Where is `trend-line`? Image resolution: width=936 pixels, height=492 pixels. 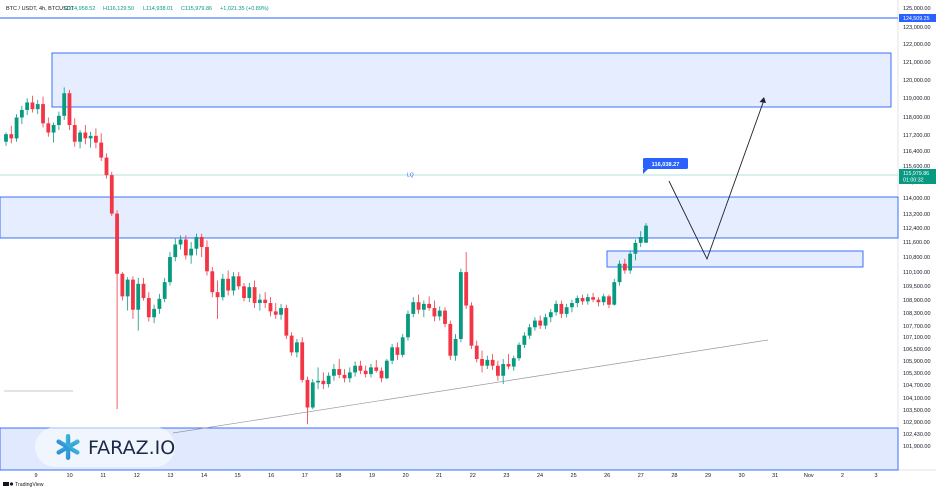 trend-line is located at coordinates (470, 386).